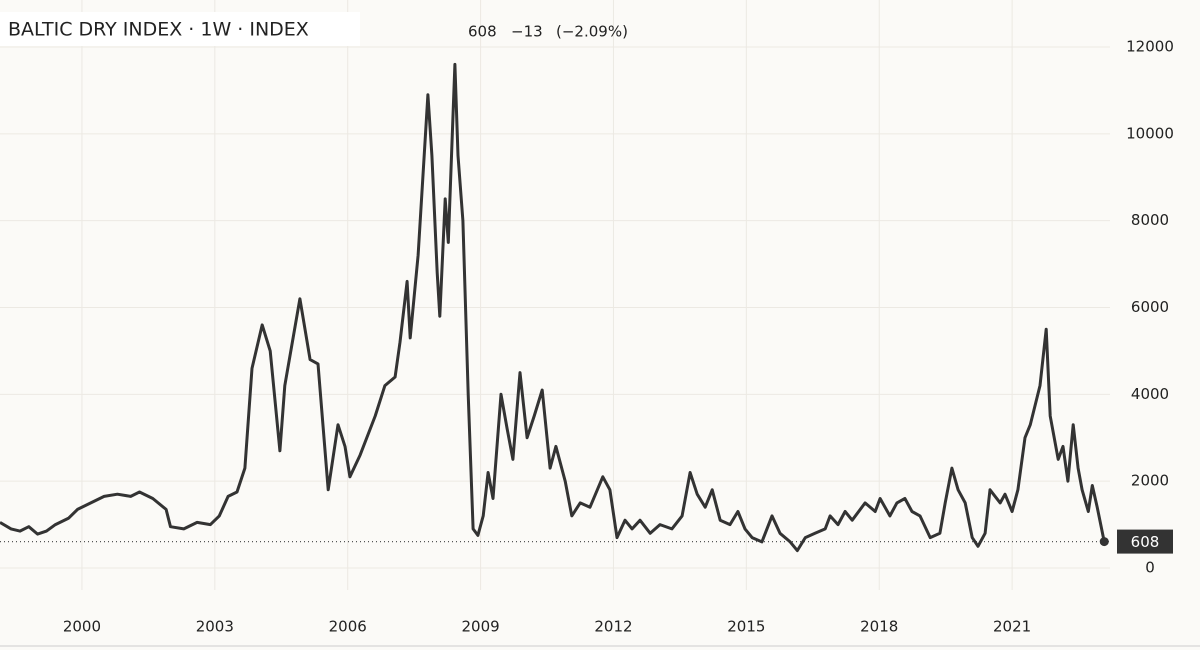  What do you see at coordinates (348, 627) in the screenshot?
I see `x-tick-label: 2006` at bounding box center [348, 627].